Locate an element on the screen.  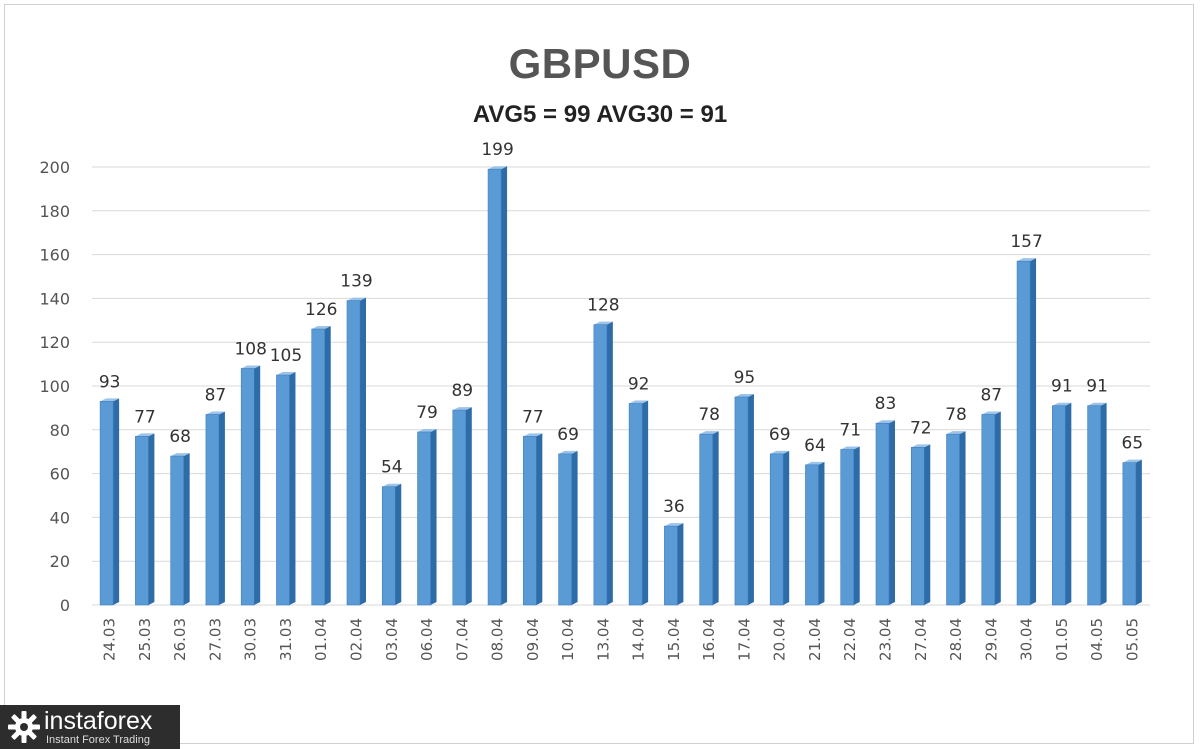
x-tick-label: 17.04 is located at coordinates (744, 639).